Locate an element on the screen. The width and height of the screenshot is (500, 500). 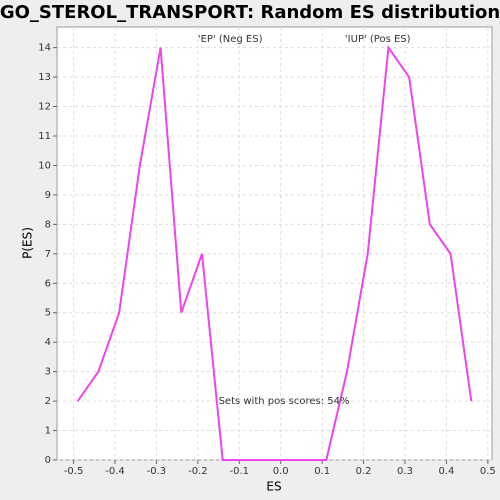
y-tick-label: 14 is located at coordinates (44, 48).